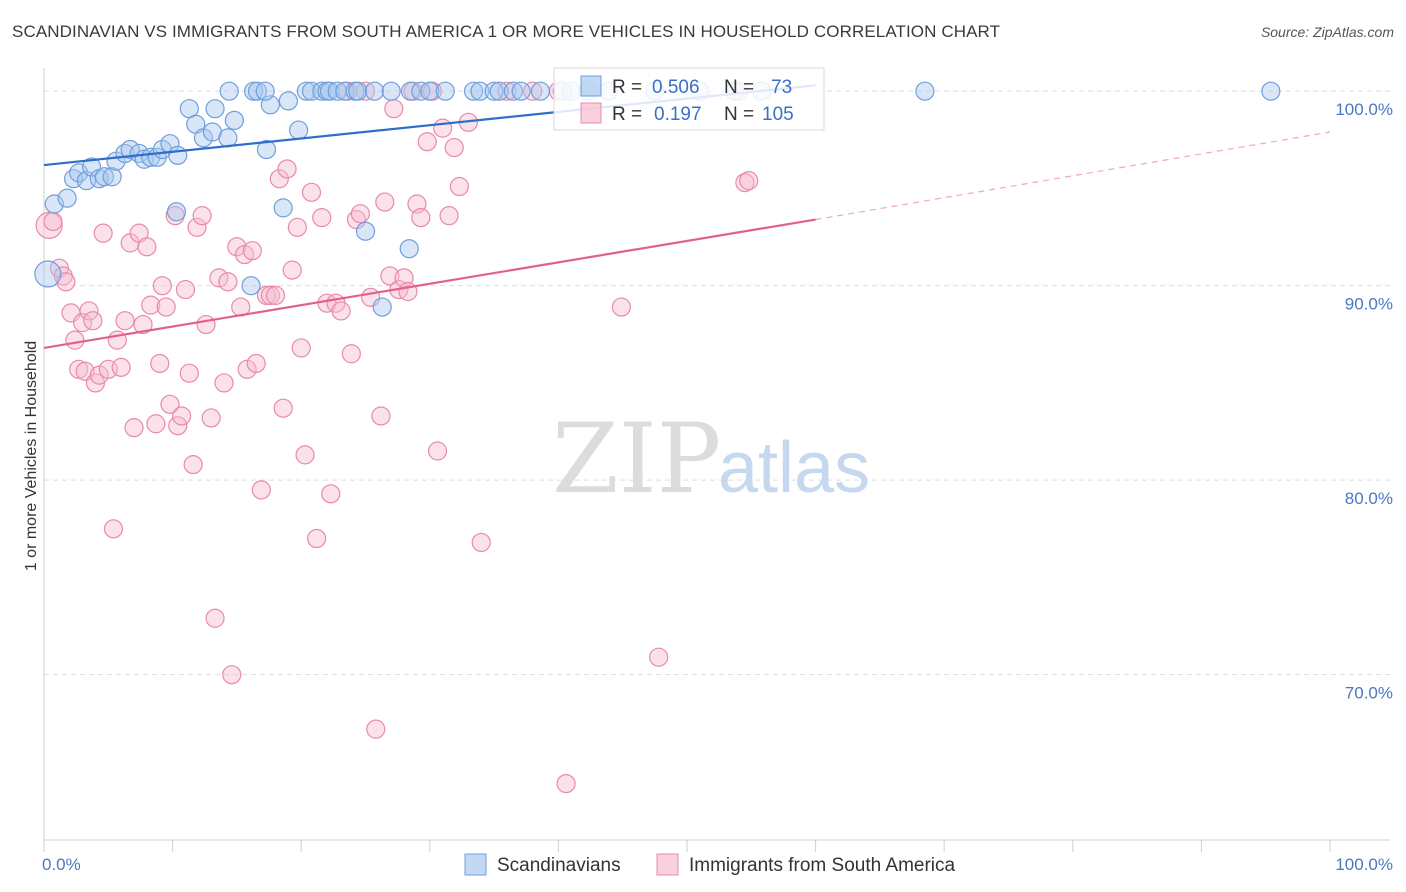 The image size is (1406, 892). What do you see at coordinates (31, 456) in the screenshot?
I see `y-axis-label: 1 or more Vehicles in Household` at bounding box center [31, 456].